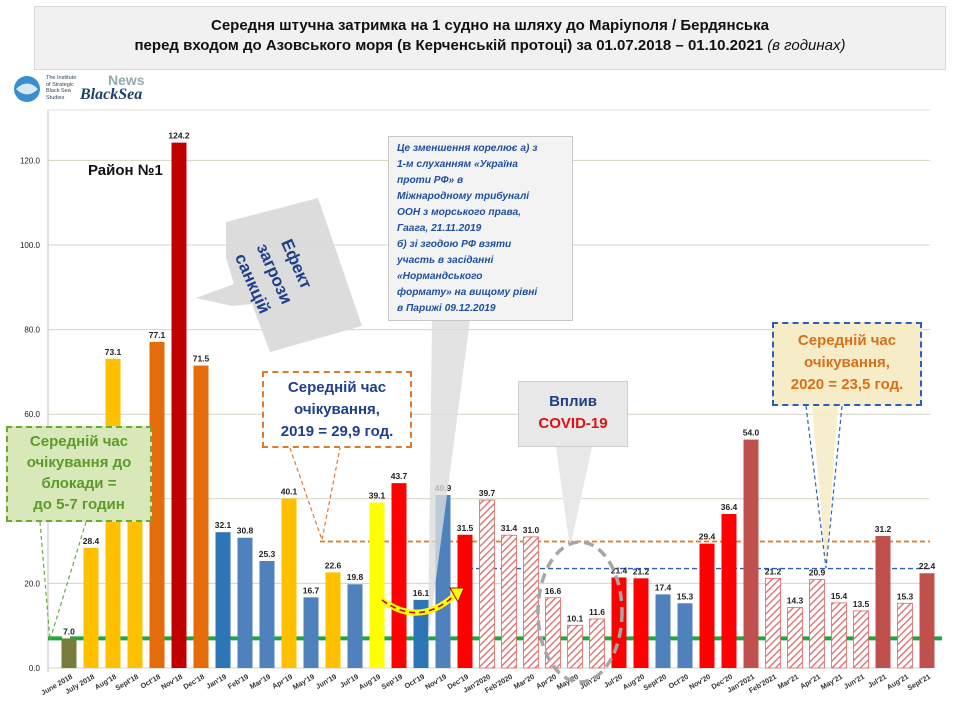  What do you see at coordinates (883, 529) in the screenshot?
I see `value-label: 31.2` at bounding box center [883, 529].